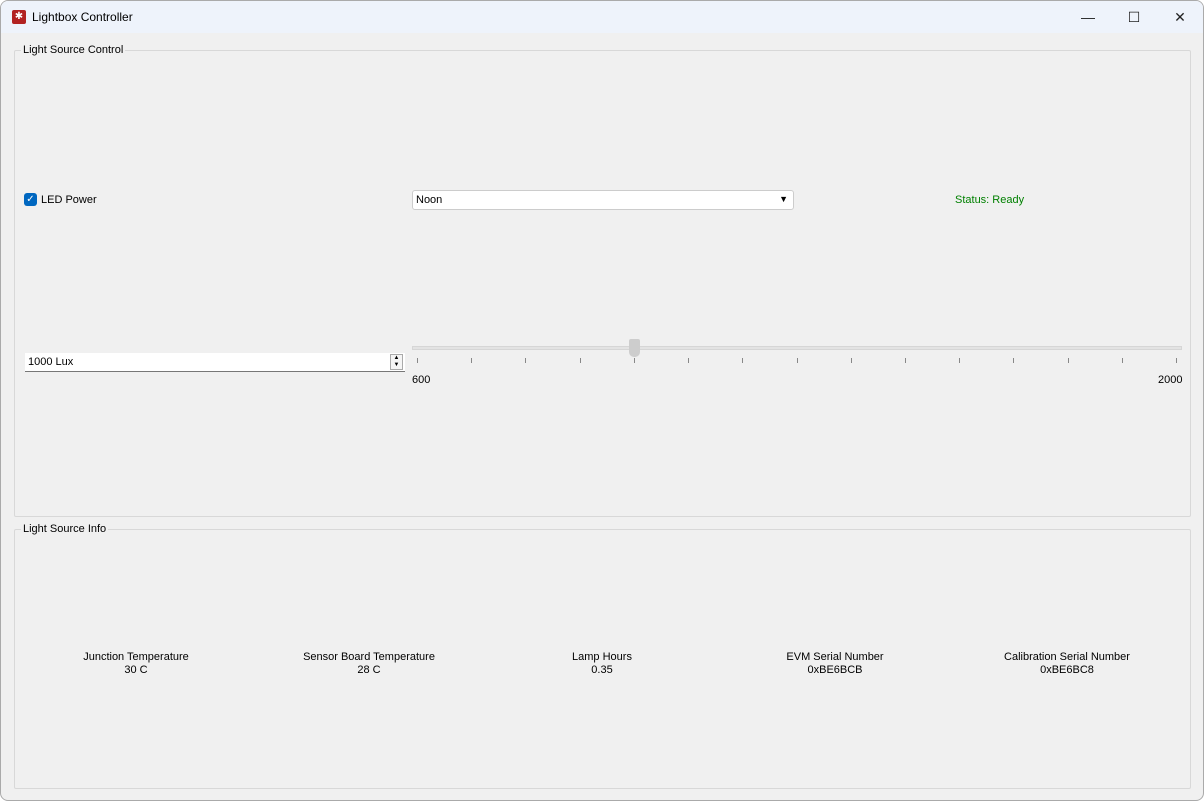 The image size is (1204, 802). Describe the element at coordinates (136, 657) in the screenshot. I see `info-label: Junction Temperature` at that location.